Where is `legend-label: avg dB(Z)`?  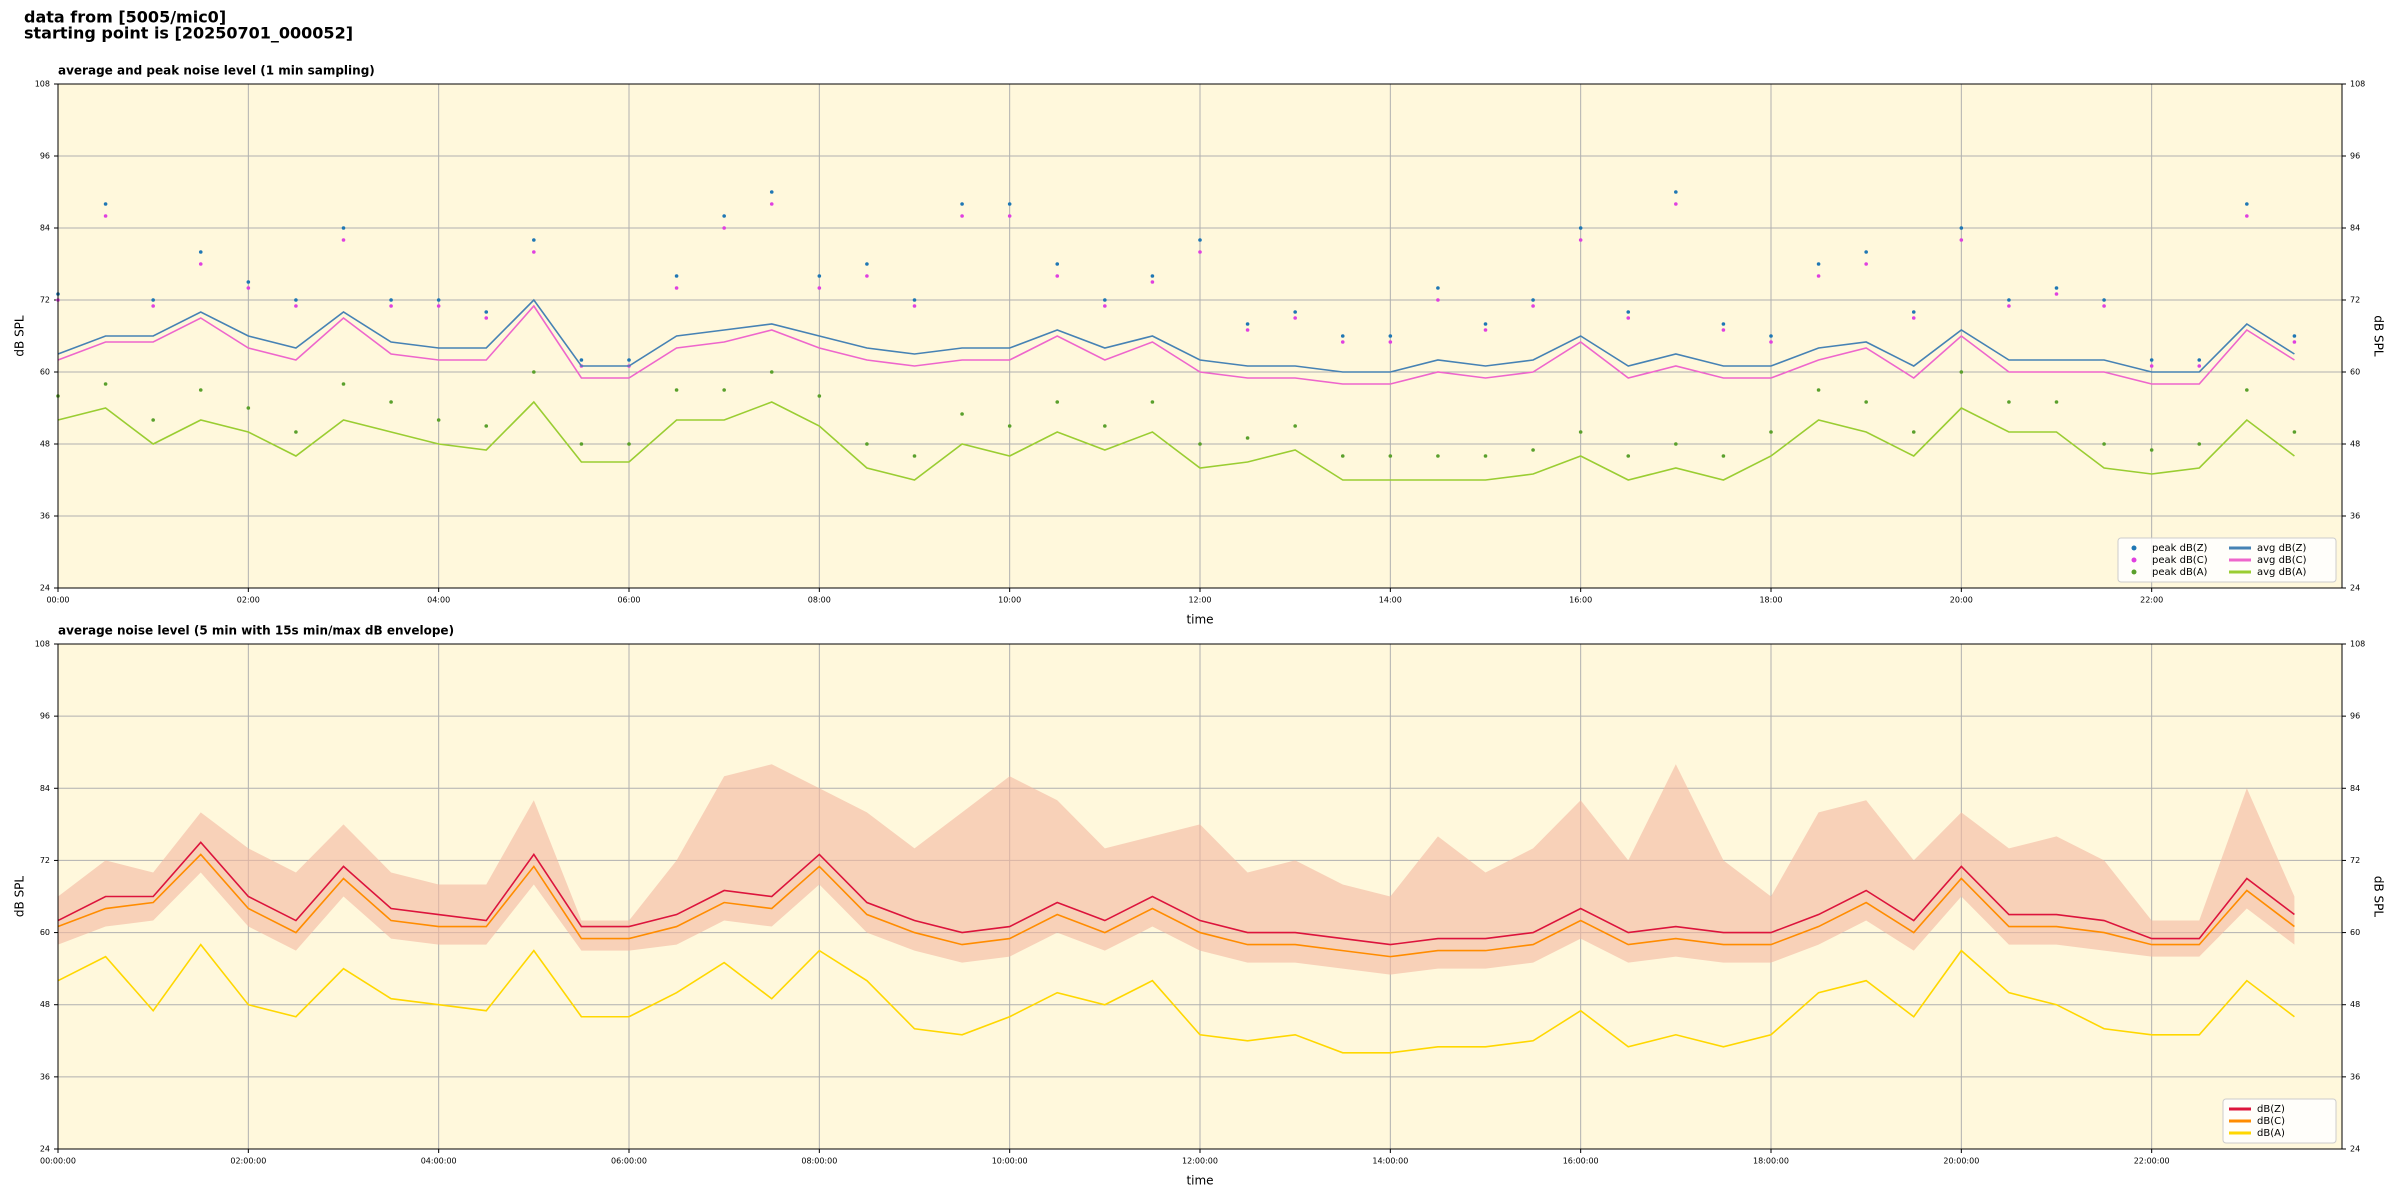
legend-label: avg dB(Z) is located at coordinates (2282, 548).